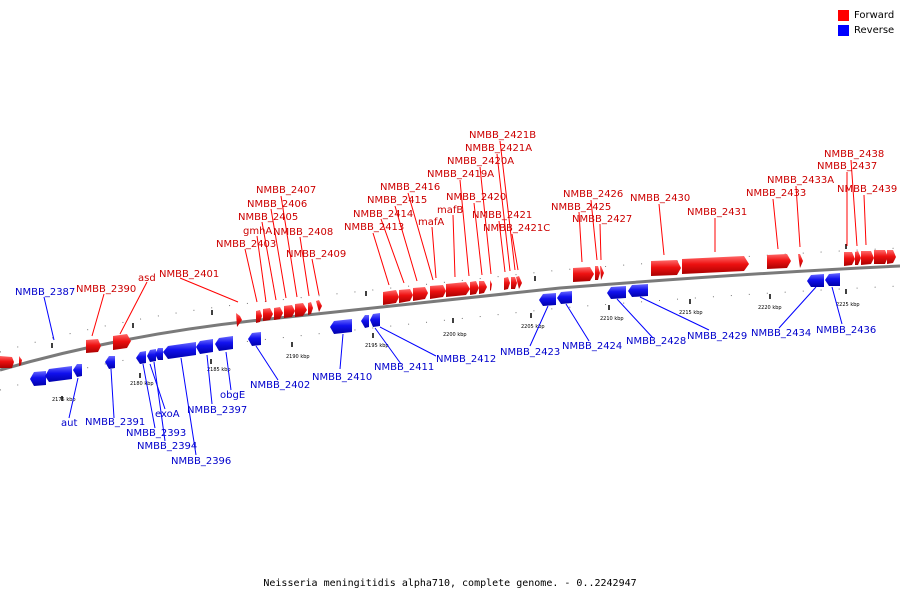 The image size is (900, 604). What do you see at coordinates (602, 219) in the screenshot?
I see `forward-gene-label: NMBB_2427` at bounding box center [602, 219].